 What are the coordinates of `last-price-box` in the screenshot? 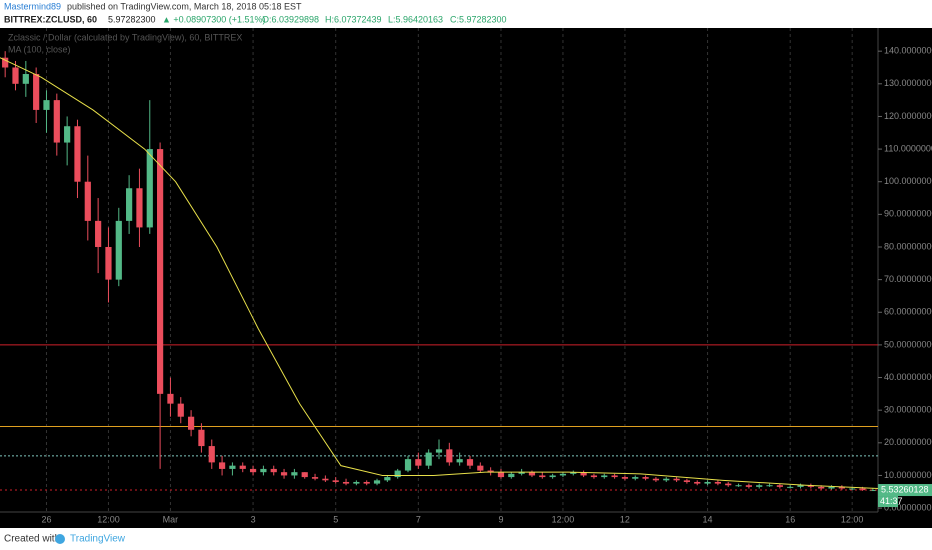 It's located at (905, 490).